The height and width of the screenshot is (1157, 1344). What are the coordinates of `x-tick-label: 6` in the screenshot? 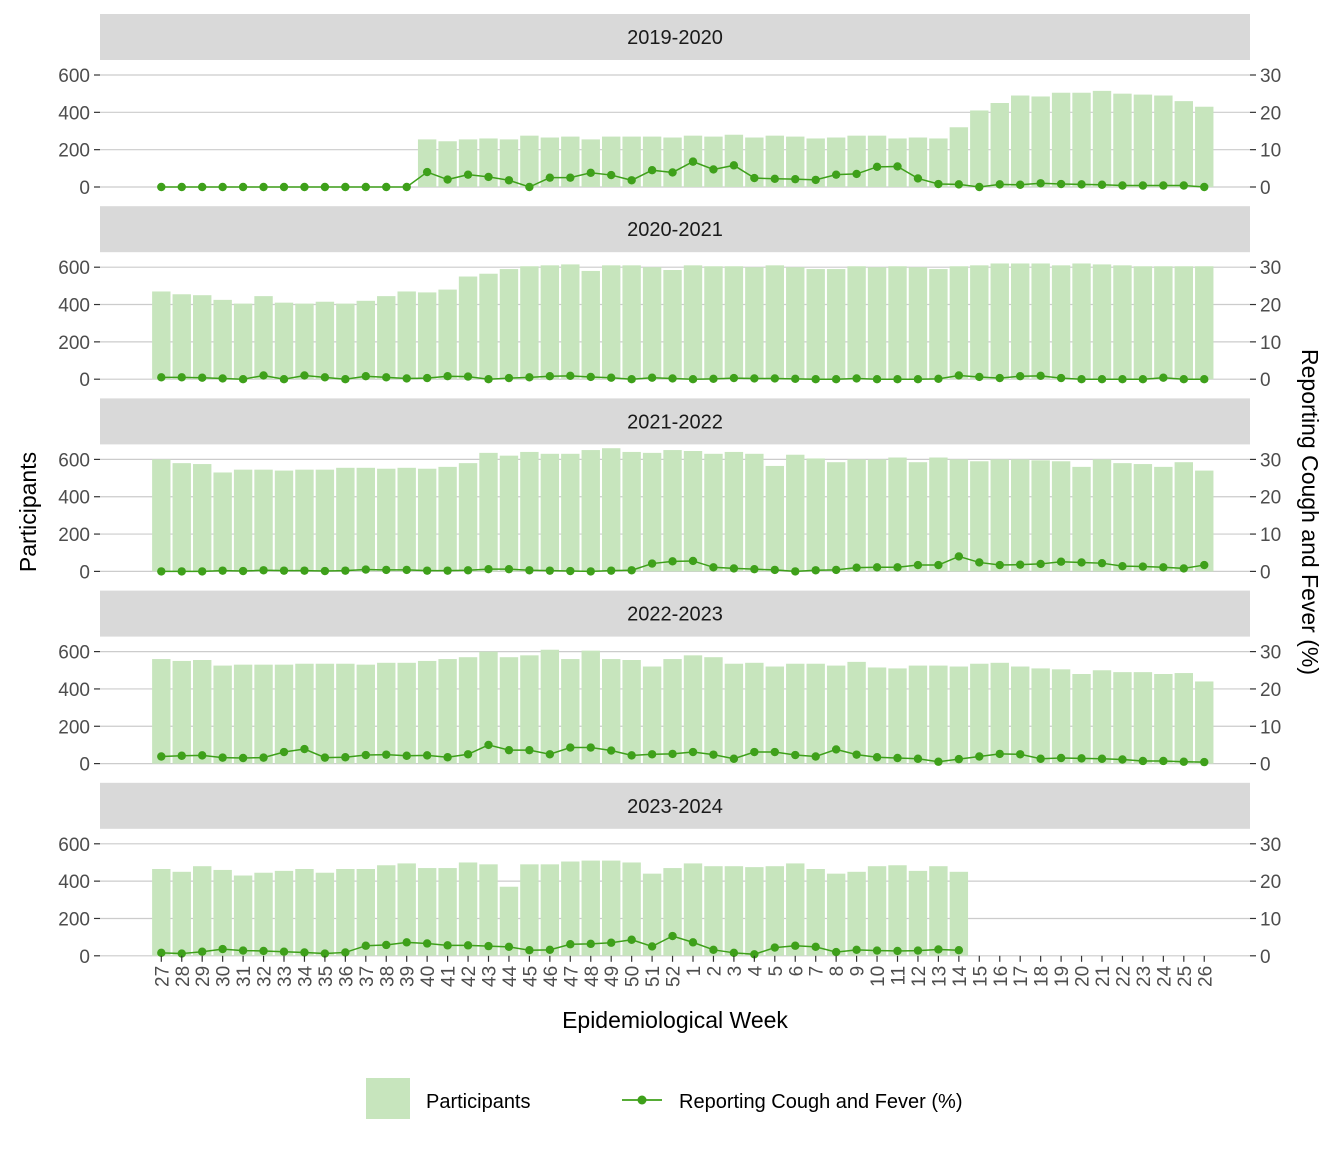 It's located at (796, 971).